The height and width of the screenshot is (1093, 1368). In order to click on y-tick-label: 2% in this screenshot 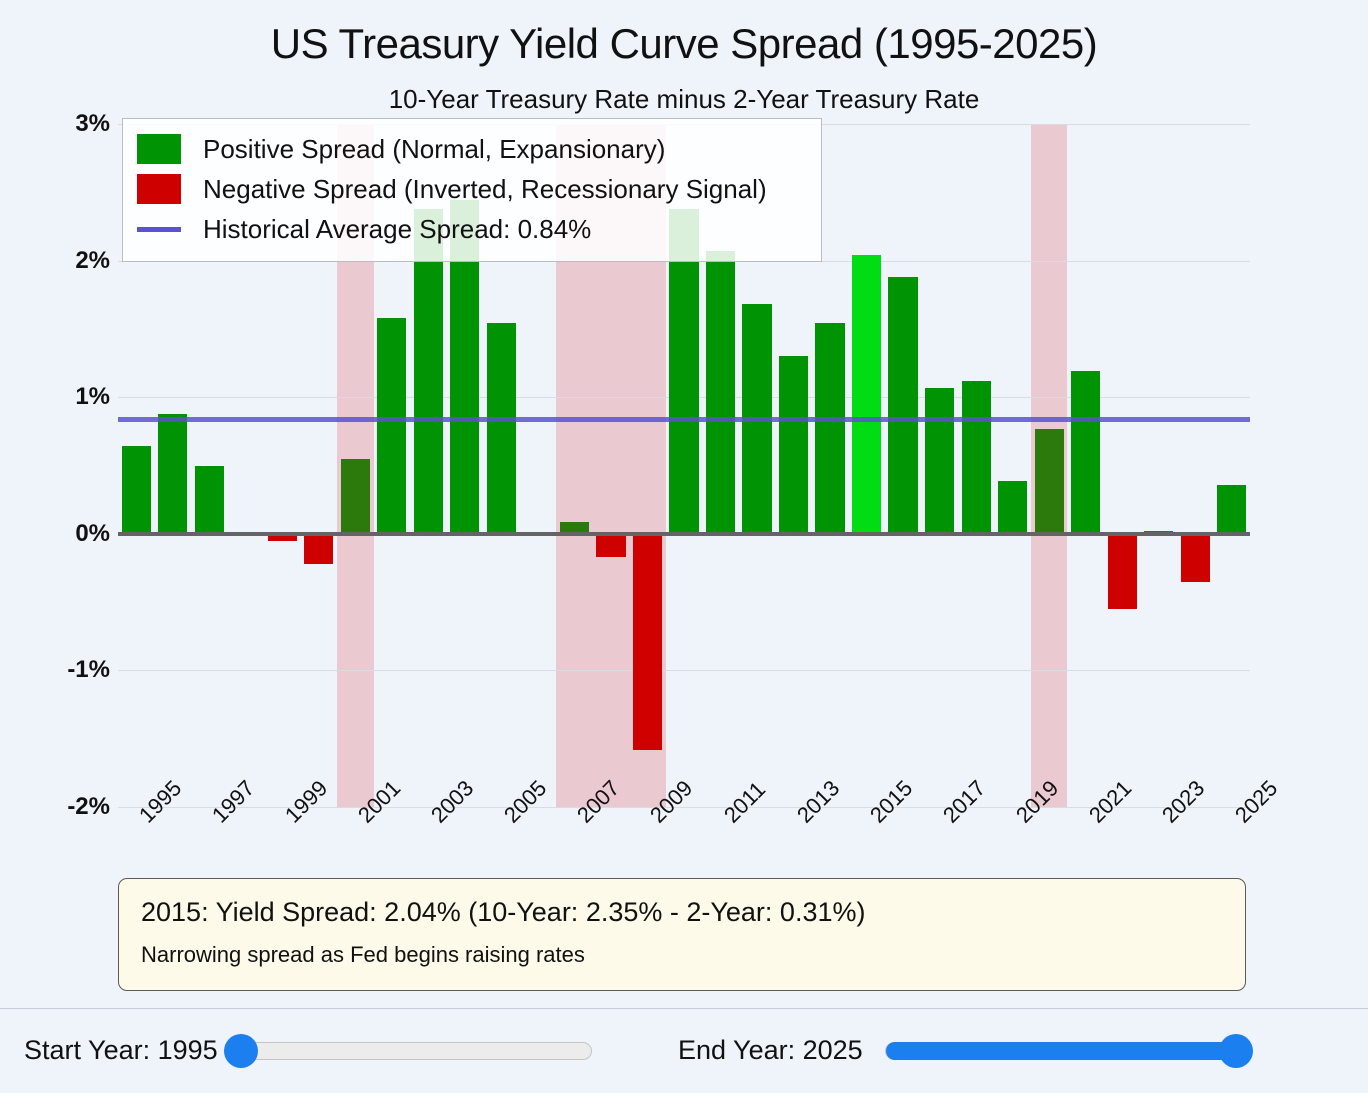, I will do `click(92, 260)`.